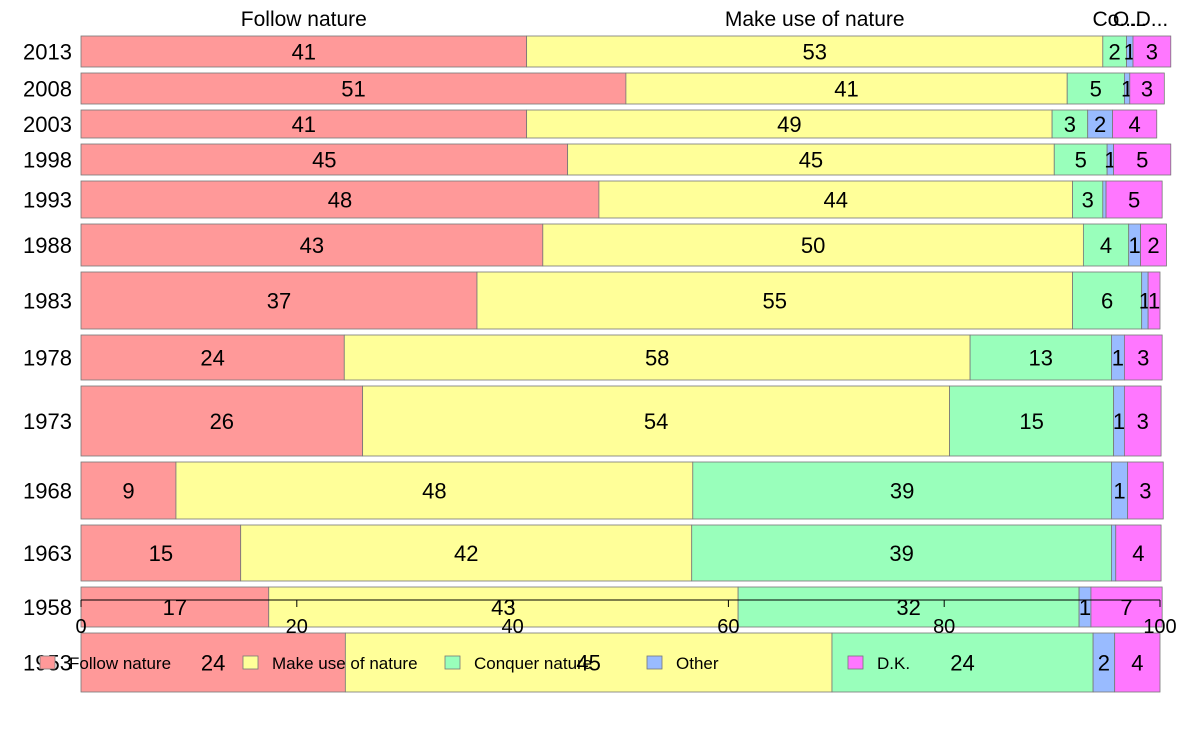  Describe the element at coordinates (682, 663) in the screenshot. I see `legend-item: Other` at that location.